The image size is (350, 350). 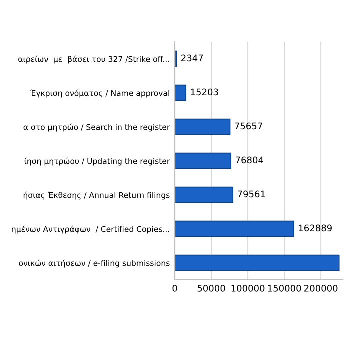 What do you see at coordinates (248, 288) in the screenshot?
I see `x-tick-label: 100000` at bounding box center [248, 288].